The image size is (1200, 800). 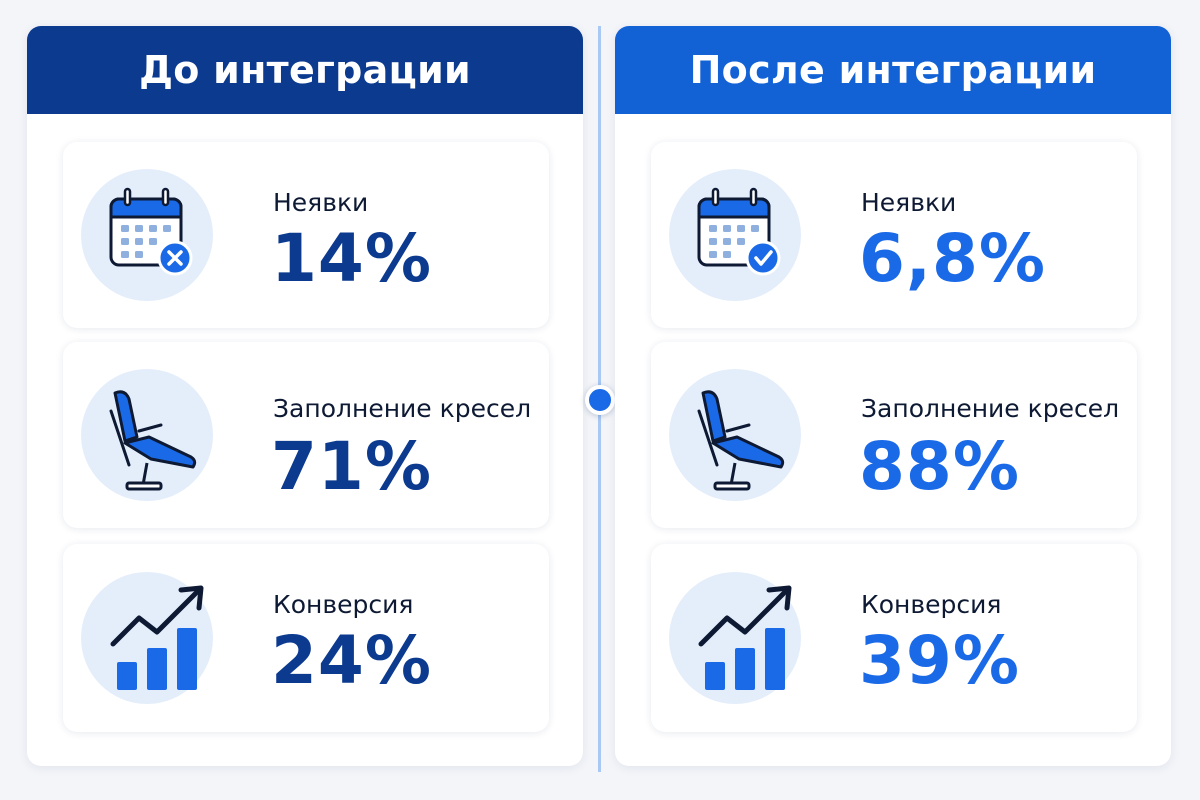 I want to click on after-panel-title: После интеграции, so click(x=893, y=70).